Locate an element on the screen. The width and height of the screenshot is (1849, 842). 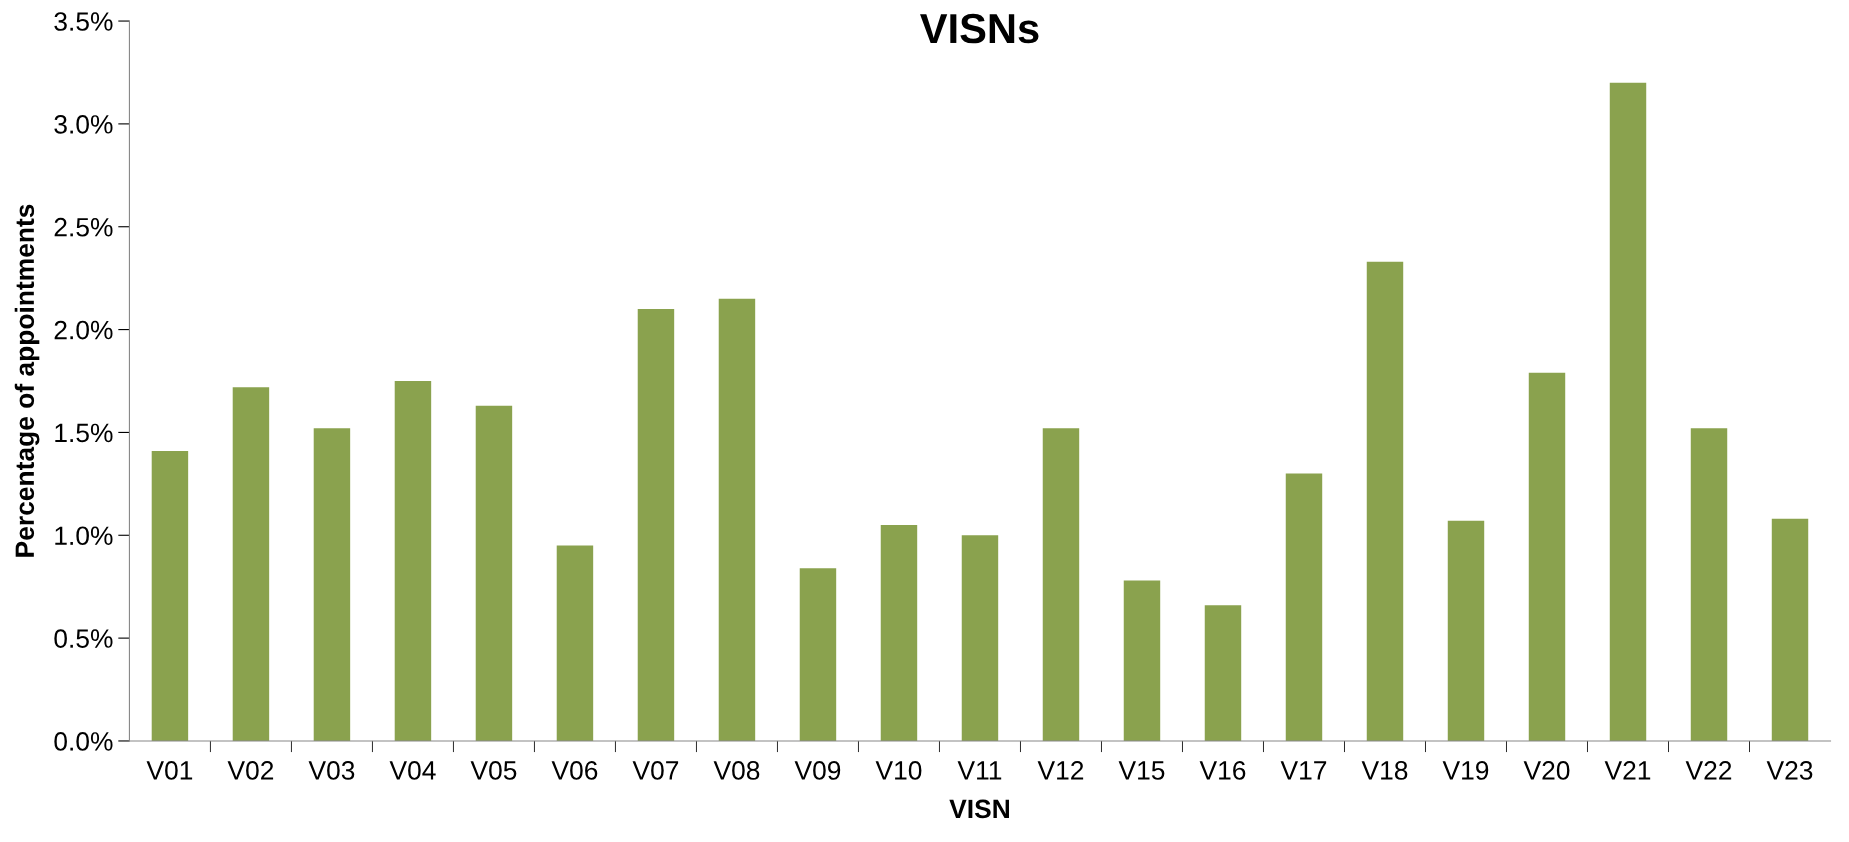
x-tick-label: V10 is located at coordinates (898, 770).